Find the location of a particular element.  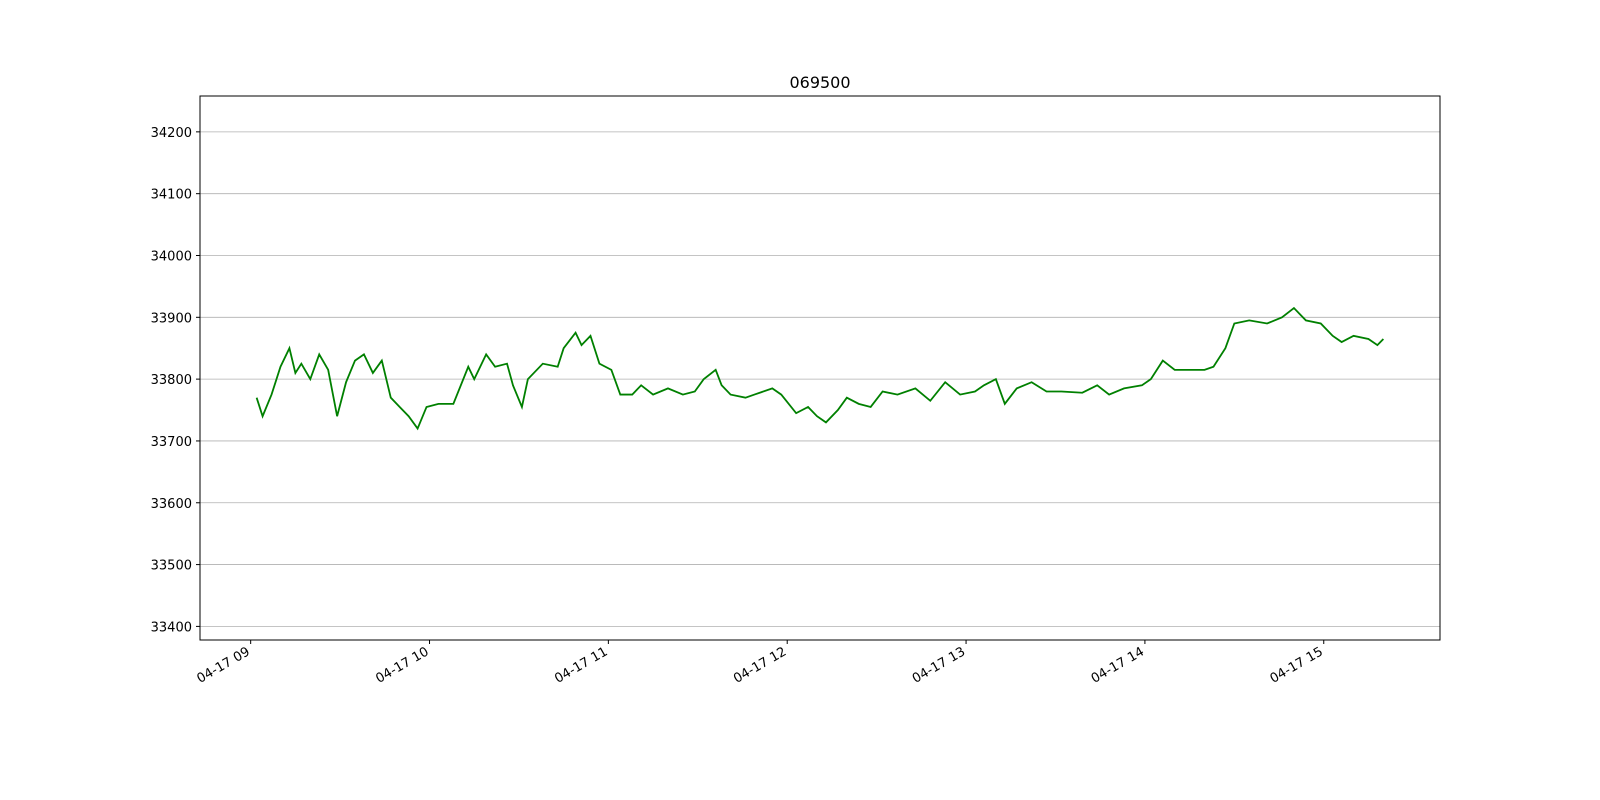

chart-title: 069500 is located at coordinates (819, 82).